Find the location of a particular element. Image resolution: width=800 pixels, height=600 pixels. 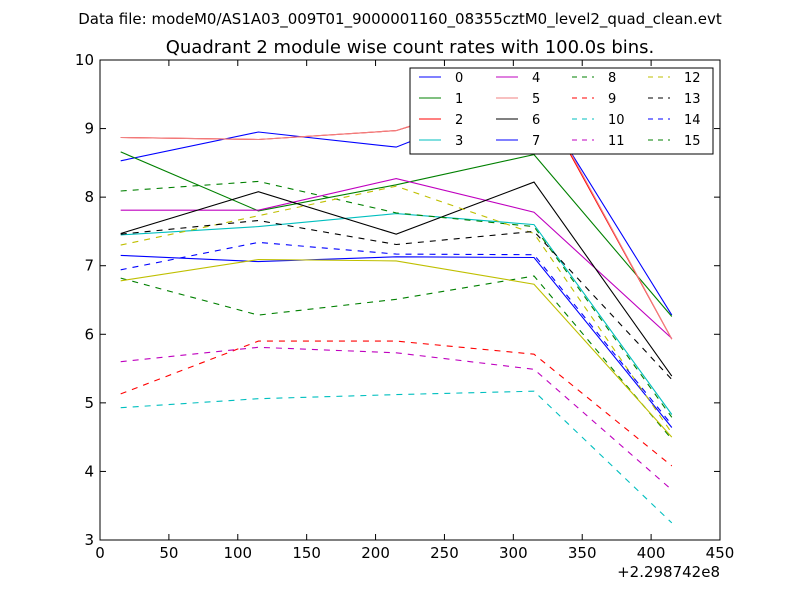

y-tick-label: 6 is located at coordinates (89, 334).